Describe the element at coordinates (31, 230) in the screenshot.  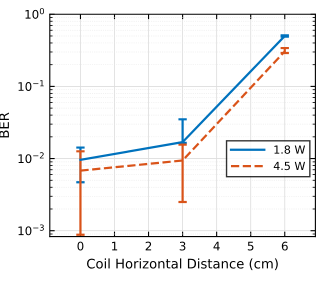
I see `y-tick-label: 10$^{−3}$` at that location.